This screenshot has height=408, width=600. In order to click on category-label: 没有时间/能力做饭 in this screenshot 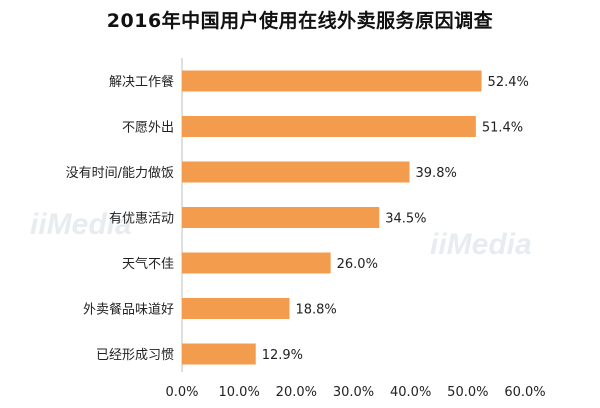, I will do `click(120, 173)`.